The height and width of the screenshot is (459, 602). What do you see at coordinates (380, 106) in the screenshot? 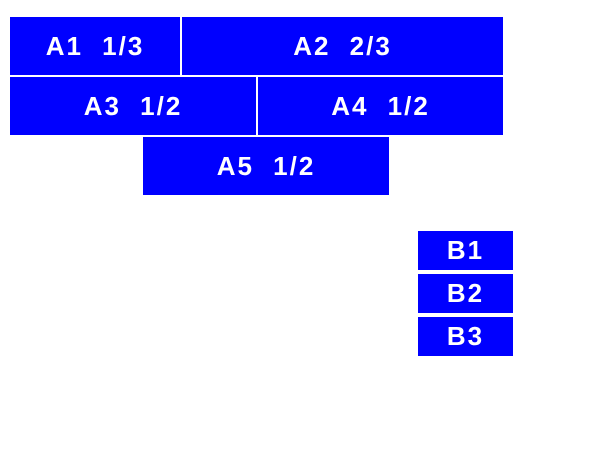
I see `box-a4: A4 1/2` at bounding box center [380, 106].